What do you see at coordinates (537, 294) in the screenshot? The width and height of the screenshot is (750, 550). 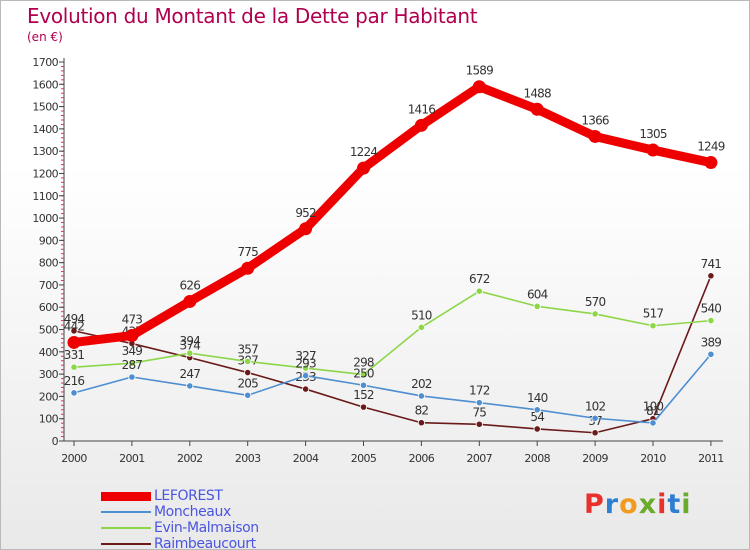 I see `data-label: 604` at bounding box center [537, 294].